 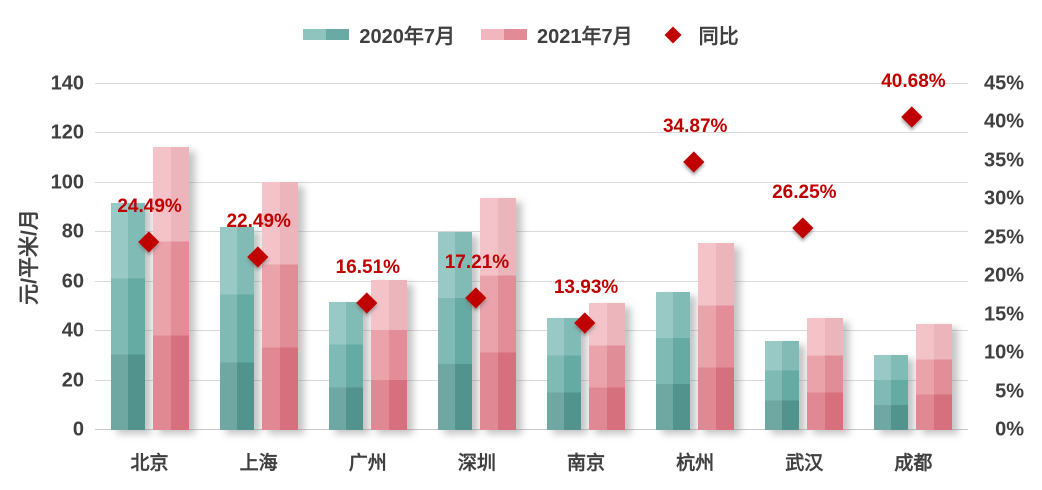 I want to click on left-tick-100: 100, so click(x=67, y=182).